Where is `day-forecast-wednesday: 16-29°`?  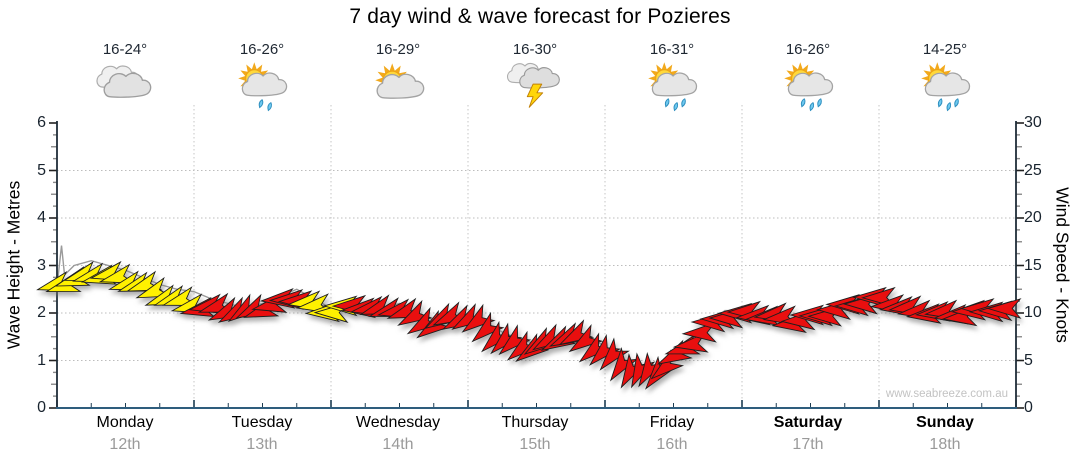
day-forecast-wednesday: 16-29° is located at coordinates (398, 78).